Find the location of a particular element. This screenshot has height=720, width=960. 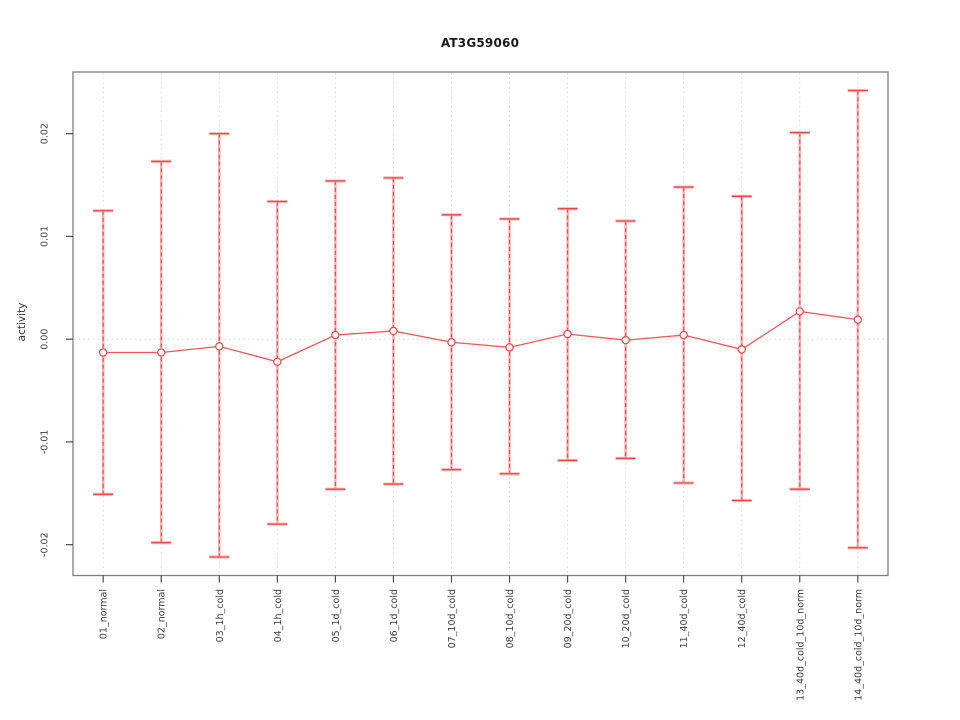

x-tick-label: 04_1h_cold is located at coordinates (278, 615).